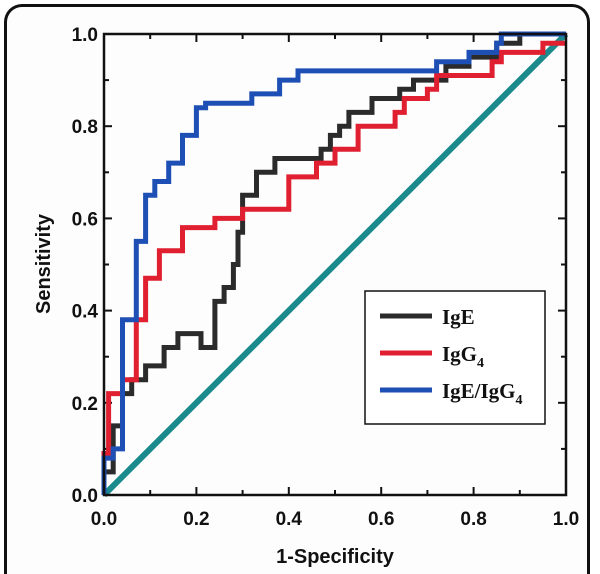 Image resolution: width=600 pixels, height=574 pixels. What do you see at coordinates (85, 312) in the screenshot?
I see `y-tick-label: 0.4` at bounding box center [85, 312].